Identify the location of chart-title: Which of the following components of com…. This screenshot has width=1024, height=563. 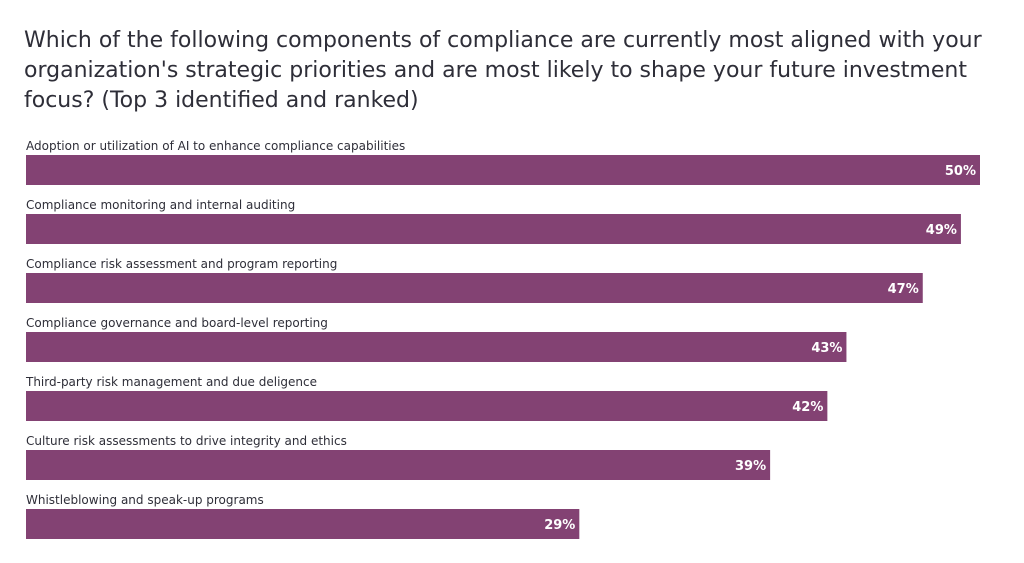
(503, 70).